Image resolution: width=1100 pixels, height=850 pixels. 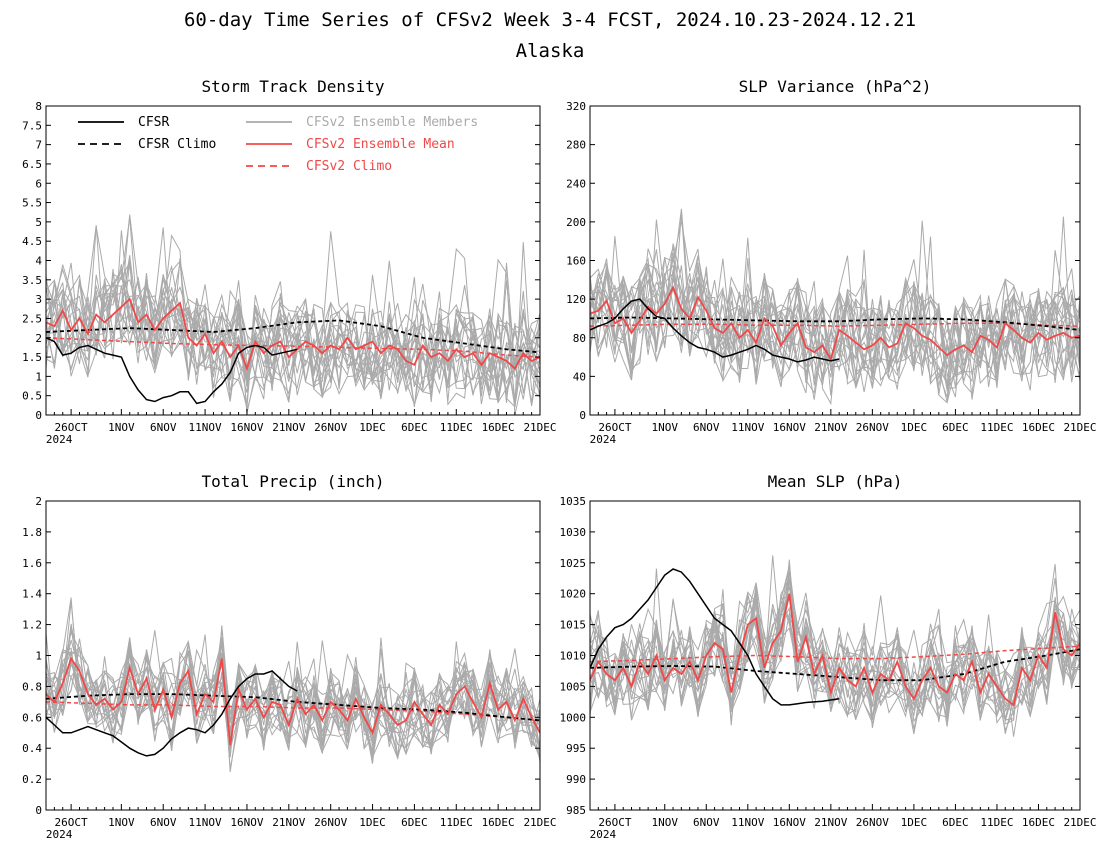 What do you see at coordinates (706, 427) in the screenshot?
I see `x-tick-label: 6NOV` at bounding box center [706, 427].